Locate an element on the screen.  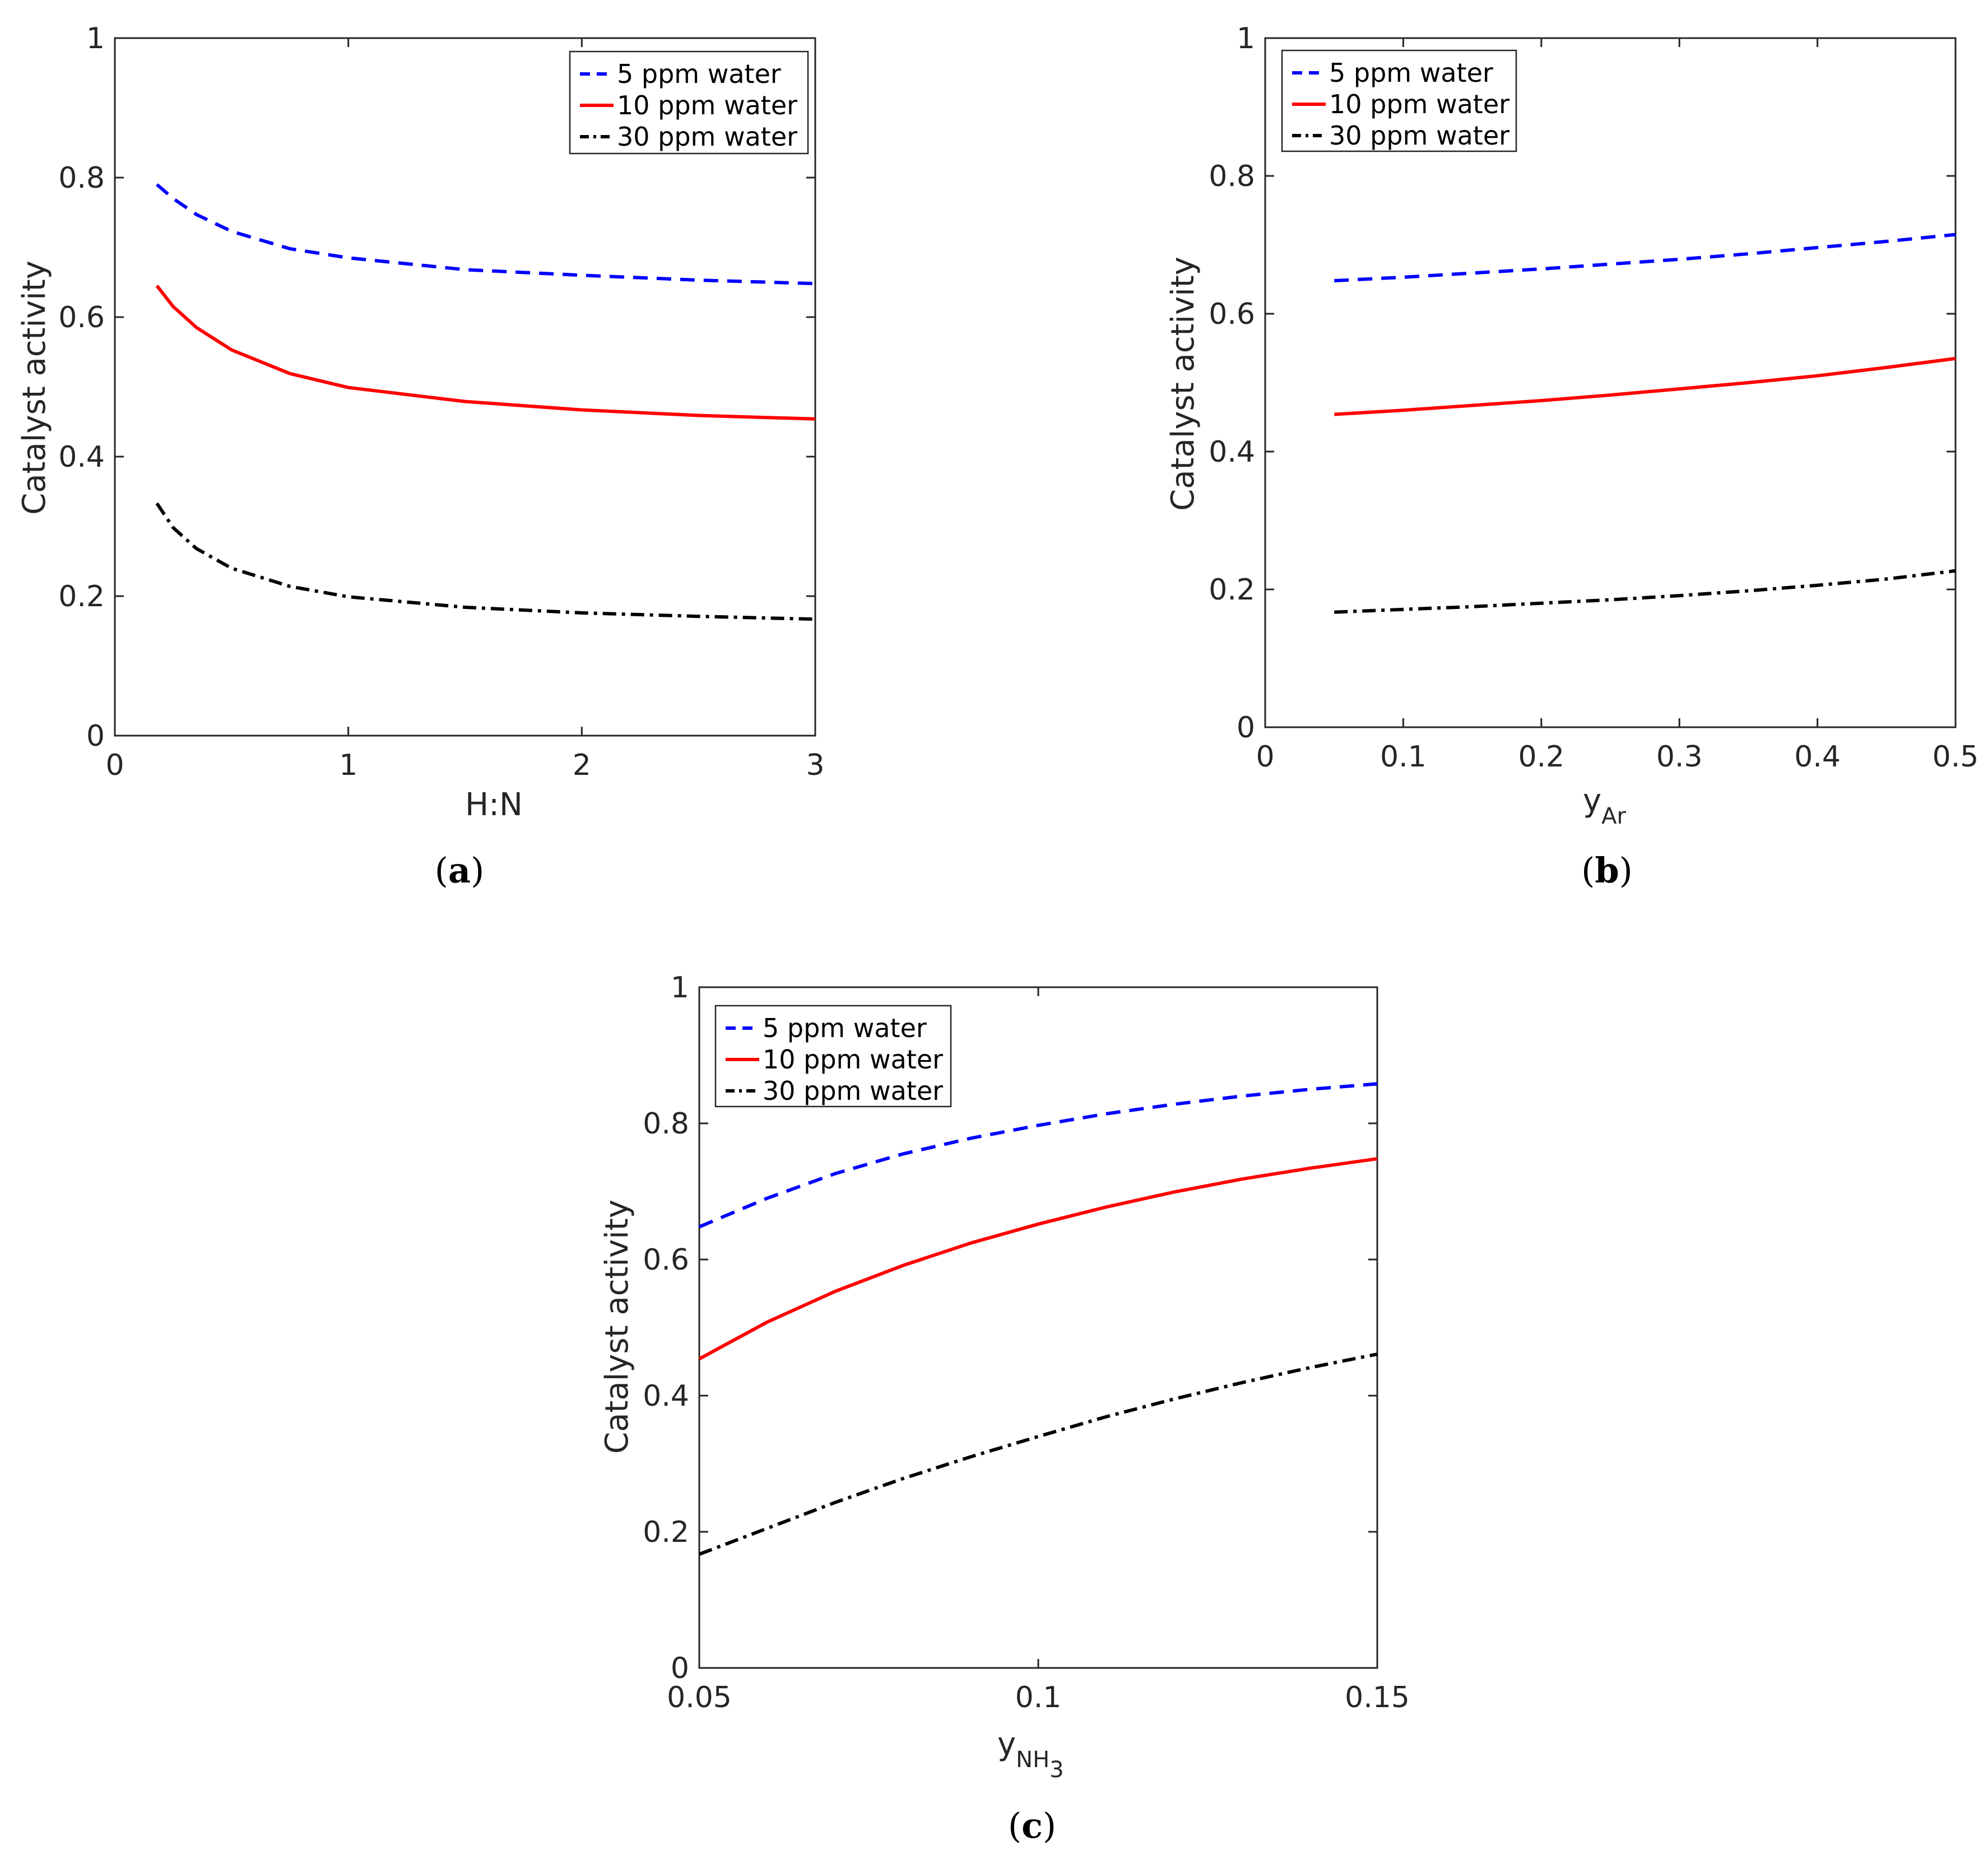
x-axis-label-subsubscript: 3 is located at coordinates (1056, 1770).